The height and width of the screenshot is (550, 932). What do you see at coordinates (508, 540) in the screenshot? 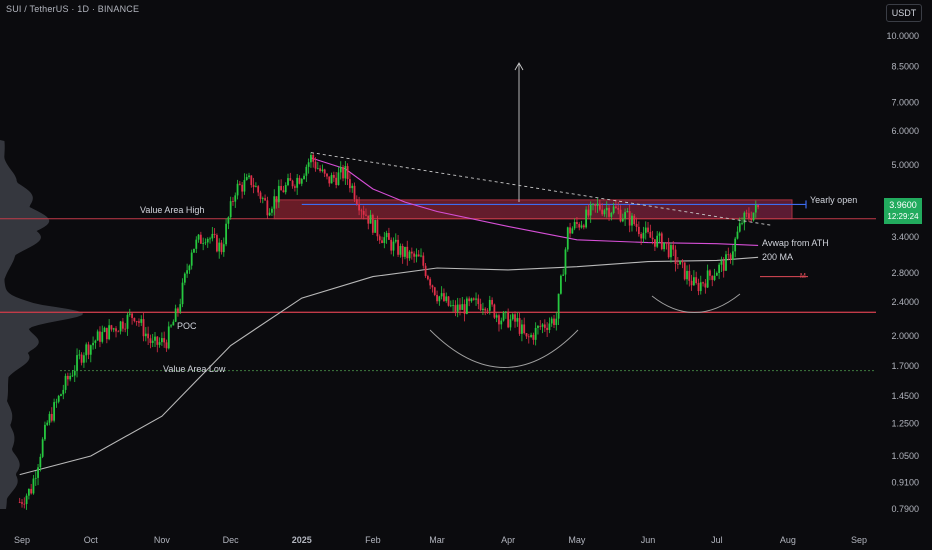
I see `x-tick-label: Apr` at bounding box center [508, 540].